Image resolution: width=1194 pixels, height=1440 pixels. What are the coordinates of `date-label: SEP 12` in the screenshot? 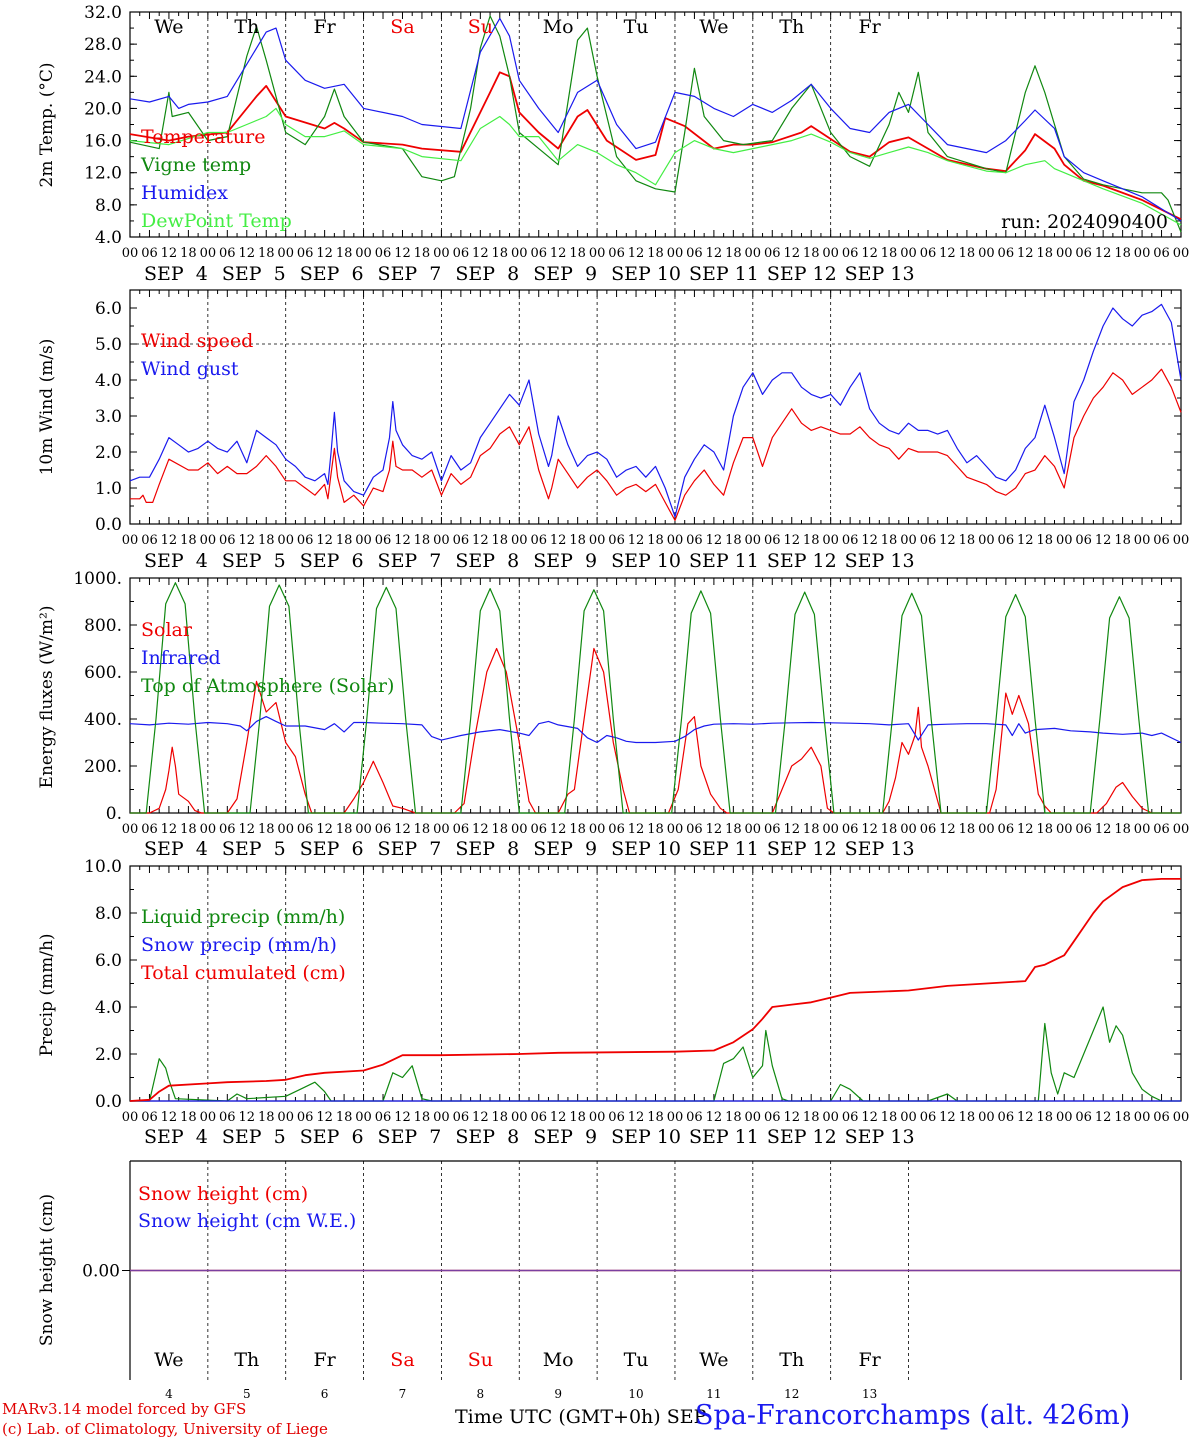 It's located at (802, 849).